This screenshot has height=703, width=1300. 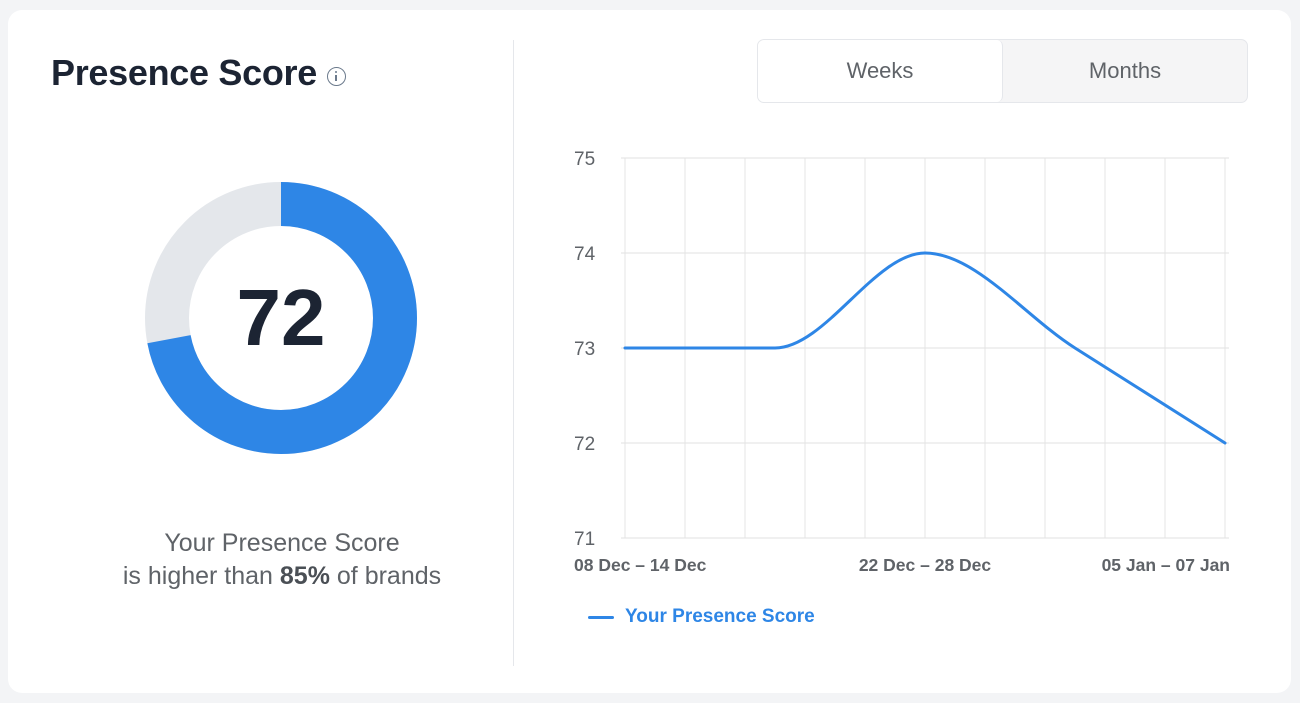 What do you see at coordinates (184, 72) in the screenshot?
I see `title-text: Presence Score` at bounding box center [184, 72].